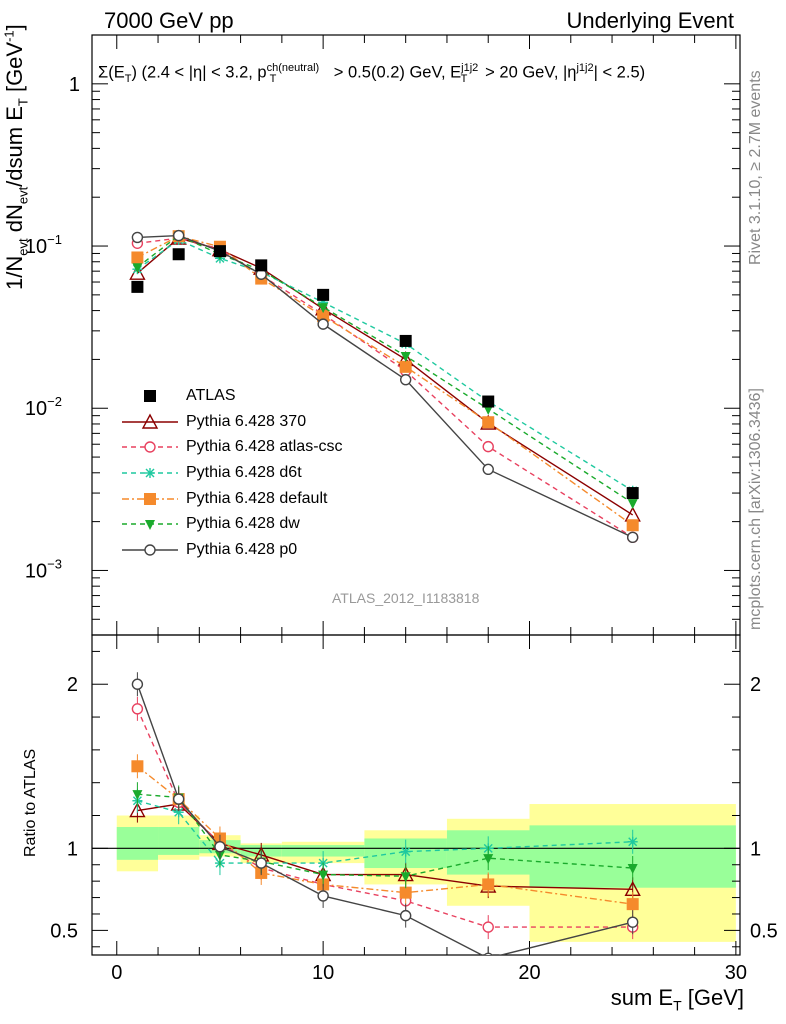 This screenshot has height=1024, width=786. Describe the element at coordinates (72, 685) in the screenshot. I see `ratio-tick-label: 2` at that location.